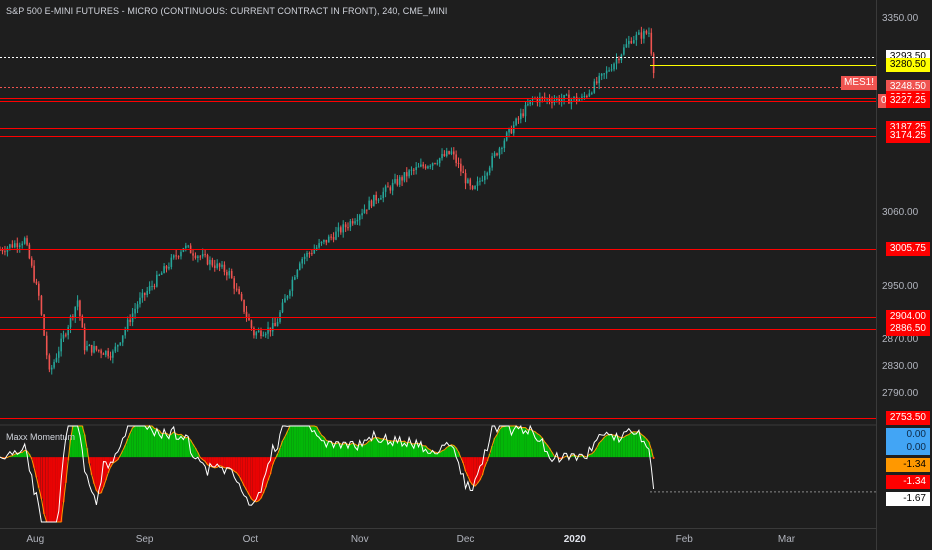 Image resolution: width=932 pixels, height=550 pixels. What do you see at coordinates (907, 100) in the screenshot?
I see `price-level-tag: 3227.25` at bounding box center [907, 100].